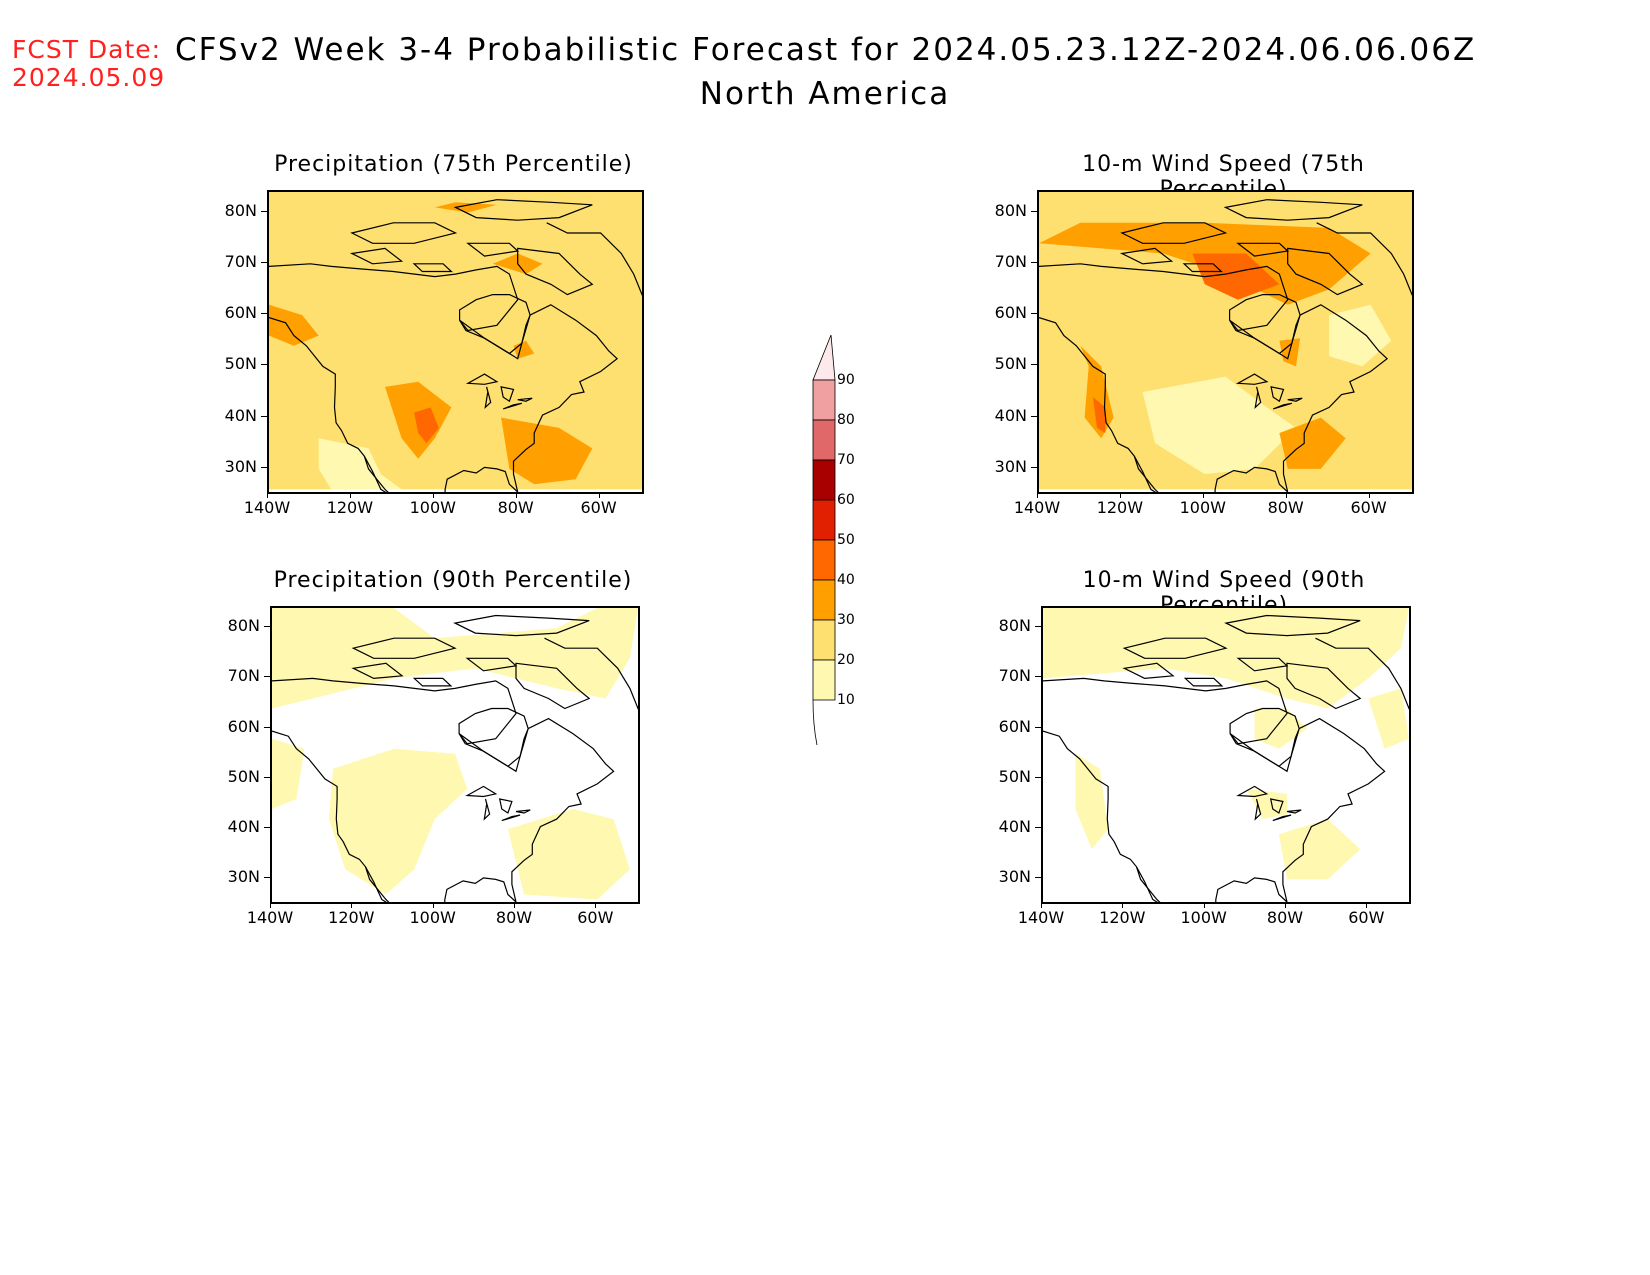 The image size is (1650, 1275). Describe the element at coordinates (455, 755) in the screenshot. I see `map-panel-p90` at that location.